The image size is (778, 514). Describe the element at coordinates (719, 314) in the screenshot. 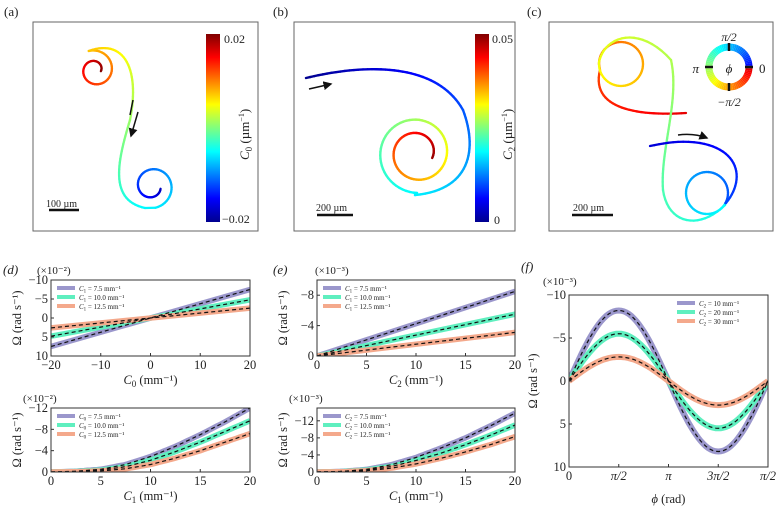

I see `legend-entry: C2 = 20 mm⁻¹` at that location.